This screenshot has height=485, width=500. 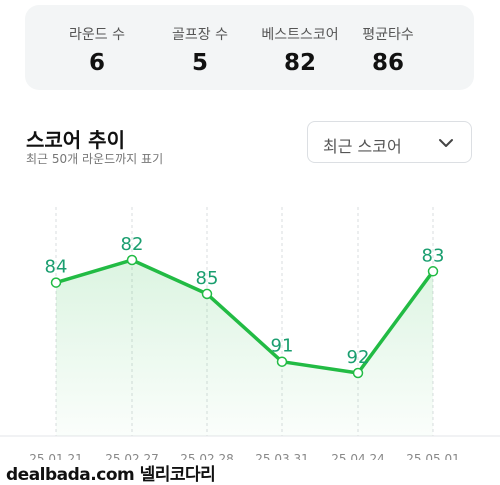 I want to click on score-data-label: 84, so click(x=56, y=267).